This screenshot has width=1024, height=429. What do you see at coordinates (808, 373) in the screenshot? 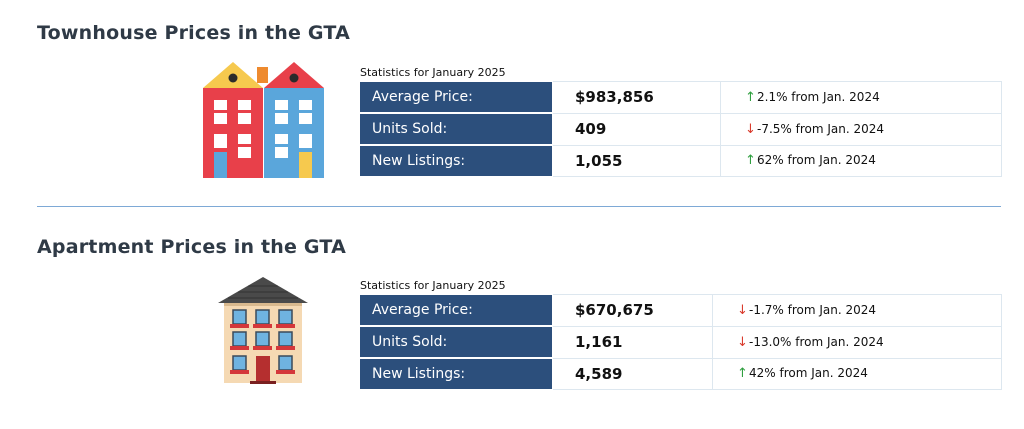
I see `change-text: 42% from Jan. 2024` at bounding box center [808, 373].